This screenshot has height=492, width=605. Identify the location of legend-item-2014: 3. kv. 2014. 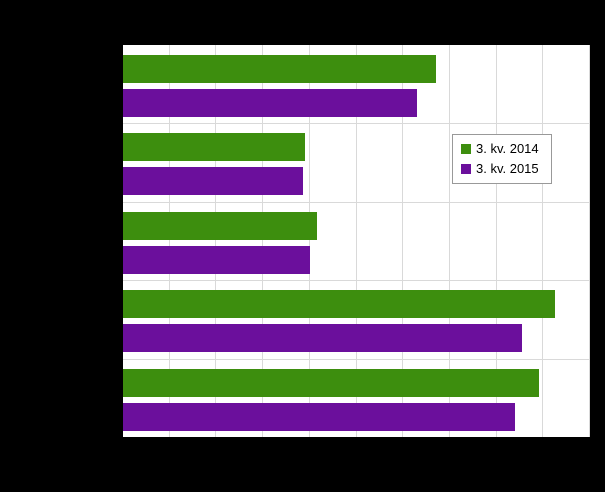
(500, 149).